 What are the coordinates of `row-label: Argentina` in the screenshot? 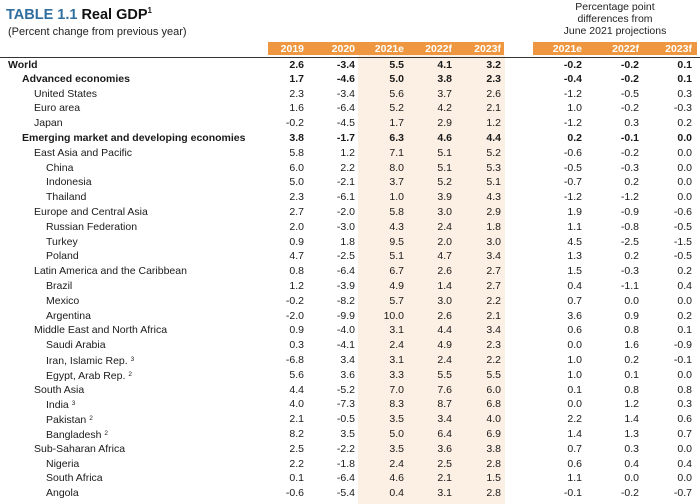 It's located at (68, 316).